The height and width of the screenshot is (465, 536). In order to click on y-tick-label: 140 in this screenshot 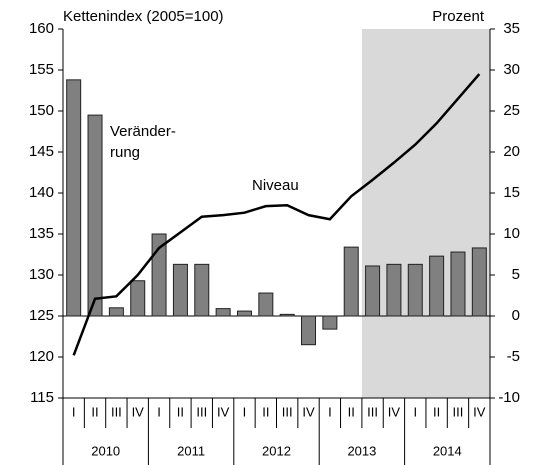, I will do `click(41, 192)`.